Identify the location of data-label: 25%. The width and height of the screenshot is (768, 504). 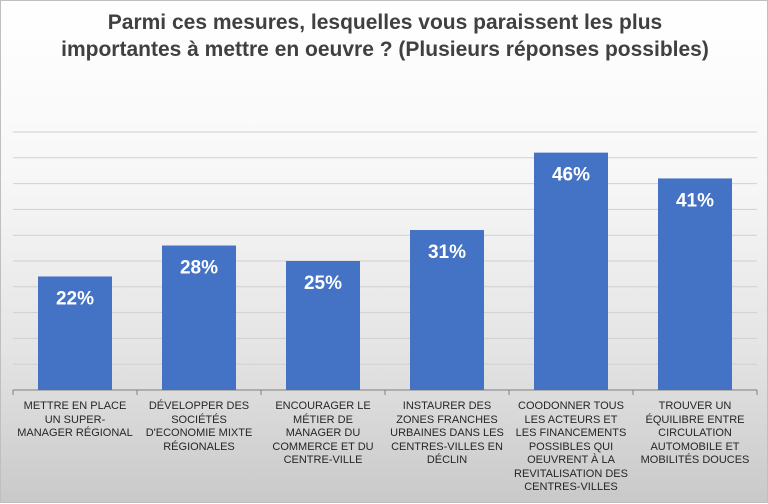
(323, 283).